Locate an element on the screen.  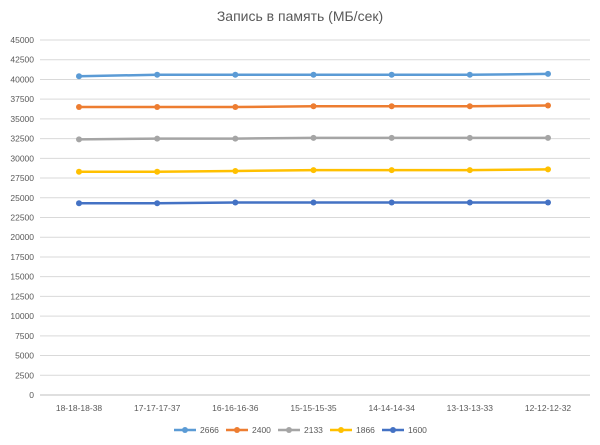
legend-item-1600: 1600 is located at coordinates (404, 430).